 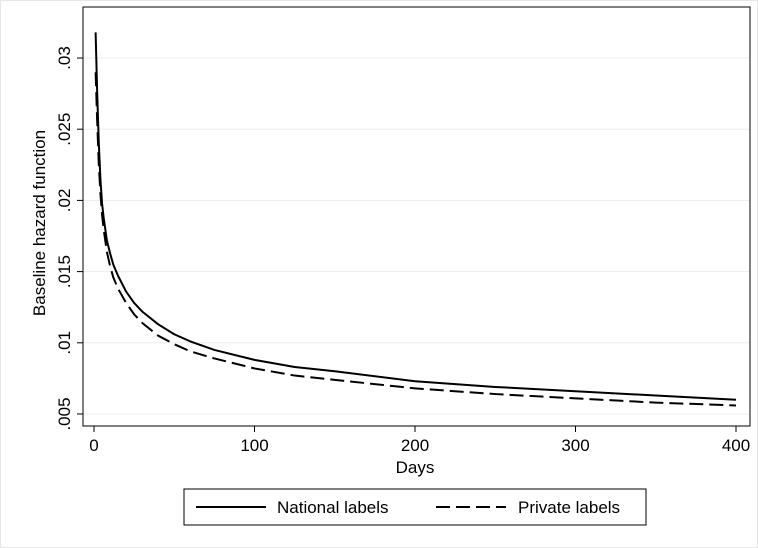 I want to click on y-tick-label: .015, so click(x=64, y=271).